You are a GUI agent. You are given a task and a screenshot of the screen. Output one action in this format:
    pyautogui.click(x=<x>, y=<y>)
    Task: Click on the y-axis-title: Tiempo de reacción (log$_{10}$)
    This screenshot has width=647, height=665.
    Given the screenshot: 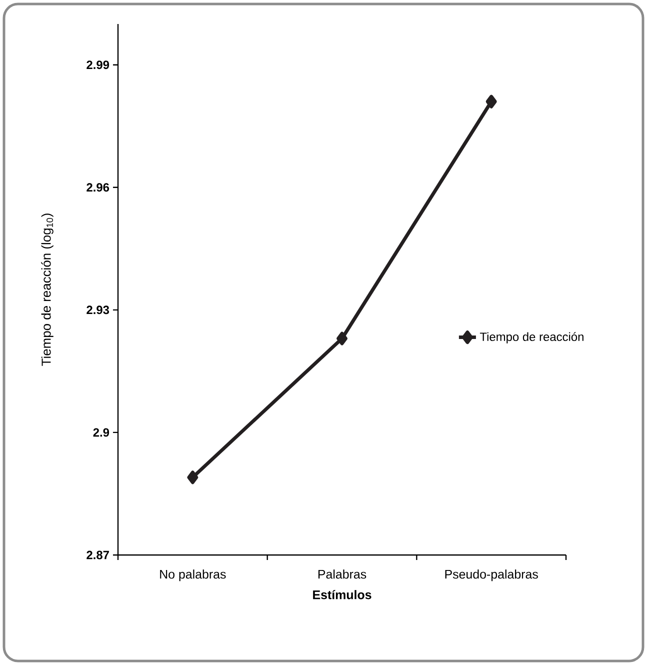 What is the action you would take?
    pyautogui.click(x=47, y=290)
    